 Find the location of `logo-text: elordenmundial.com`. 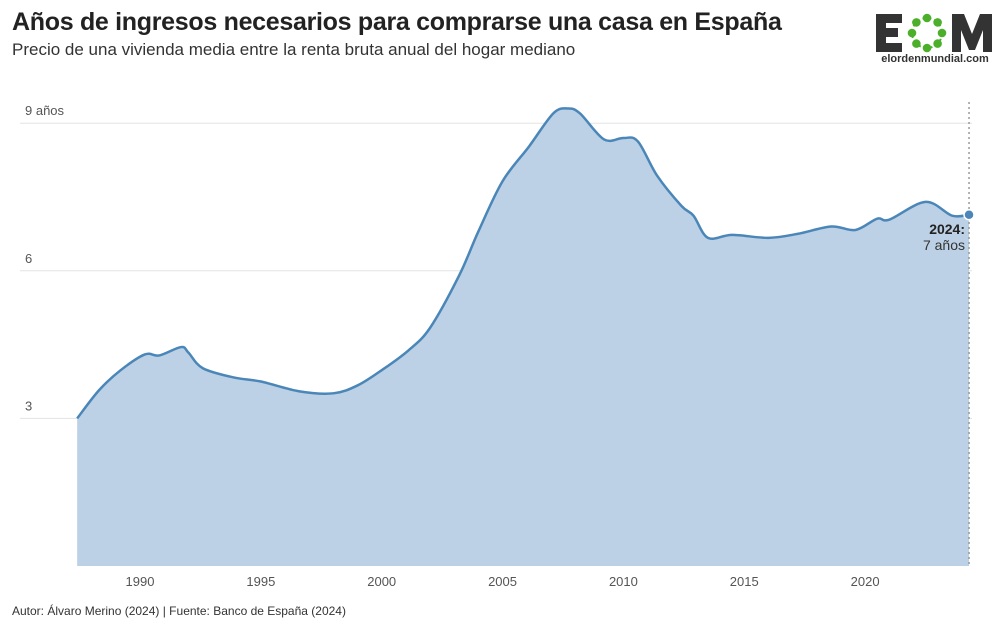

logo-text: elordenmundial.com is located at coordinates (935, 59).